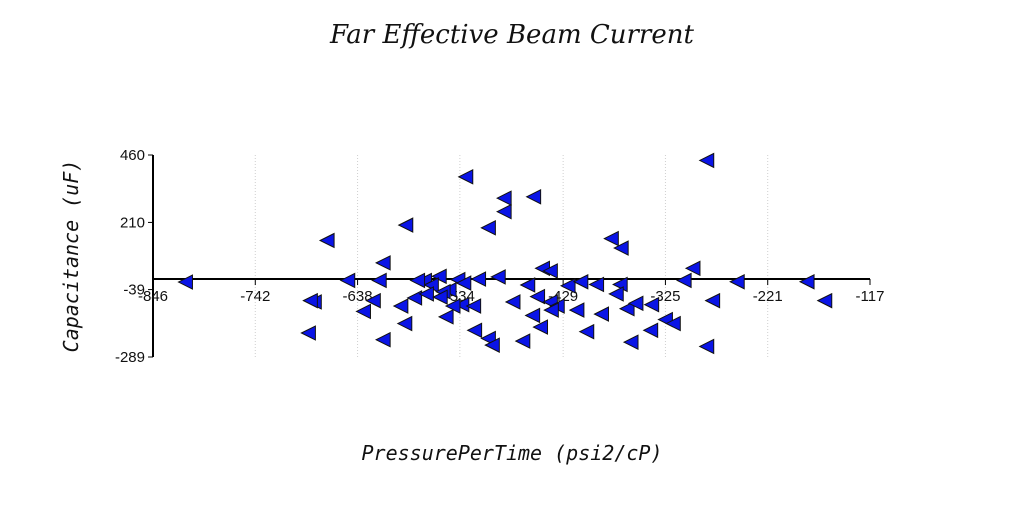 The image size is (1024, 512). Describe the element at coordinates (511, 453) in the screenshot. I see `x-axis-label: PressurePerTime (psi2/cP)` at that location.